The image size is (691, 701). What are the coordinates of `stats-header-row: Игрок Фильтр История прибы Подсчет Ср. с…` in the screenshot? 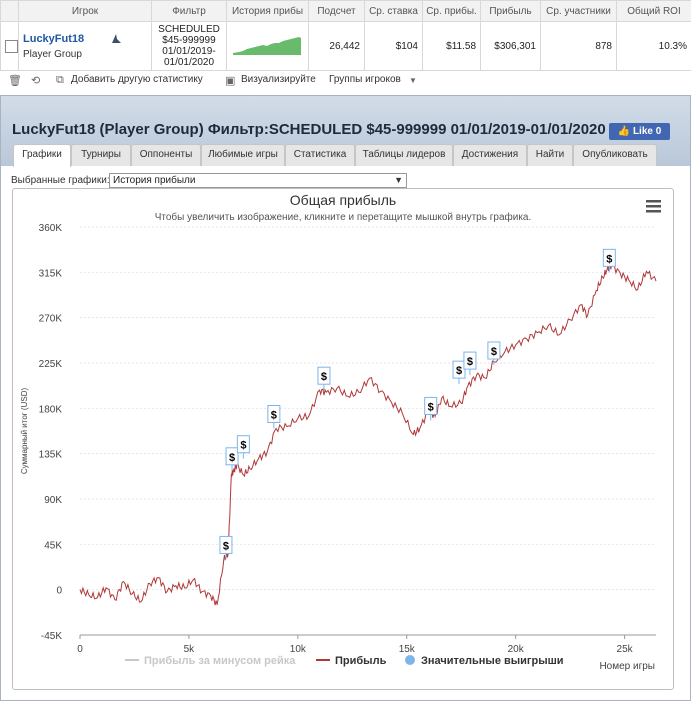 It's located at (346, 11).